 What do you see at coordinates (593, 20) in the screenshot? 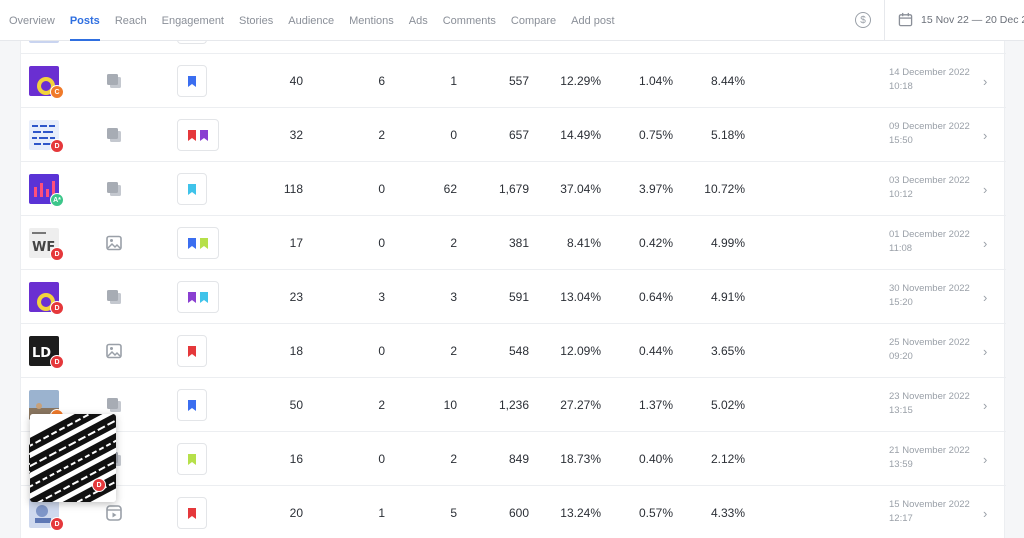
I see `tab-add-post: Add post` at bounding box center [593, 20].